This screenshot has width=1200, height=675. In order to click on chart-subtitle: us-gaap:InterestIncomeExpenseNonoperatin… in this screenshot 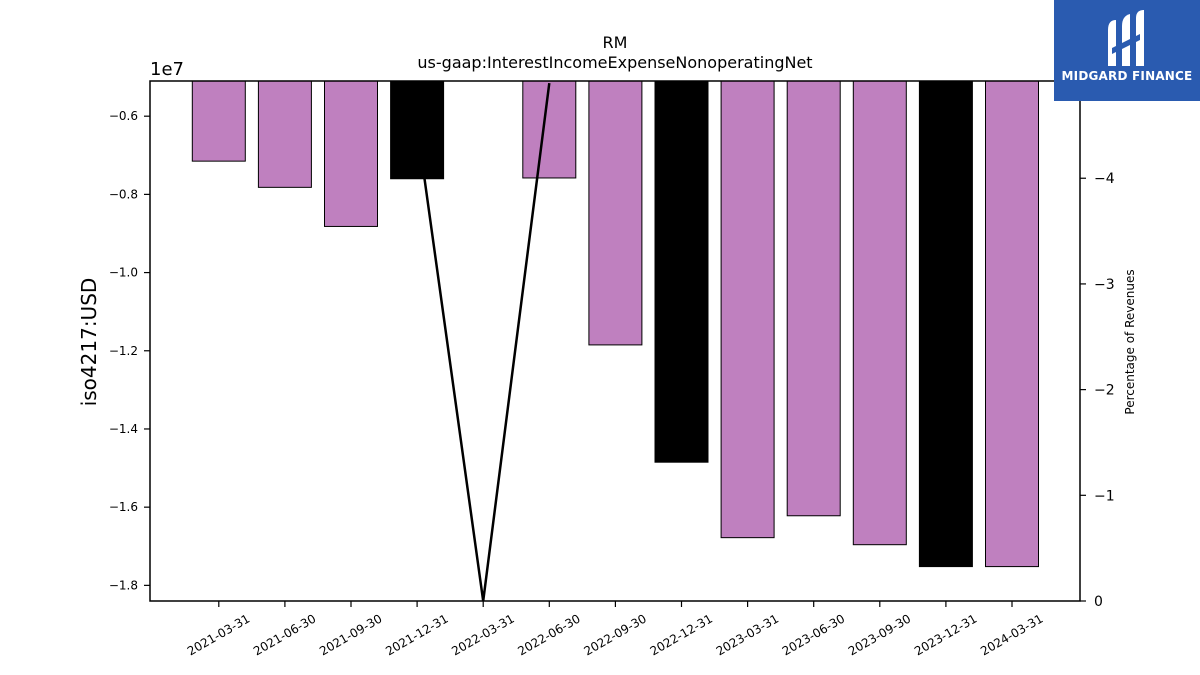, I will do `click(614, 62)`.